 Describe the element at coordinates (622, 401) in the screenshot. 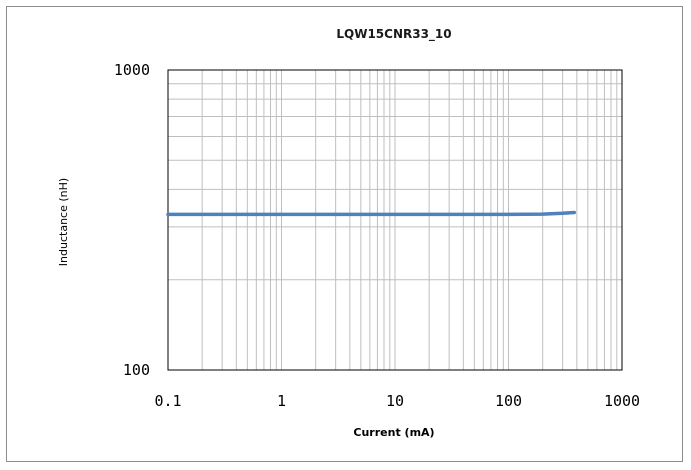

I see `x-tick-label: 1000` at that location.